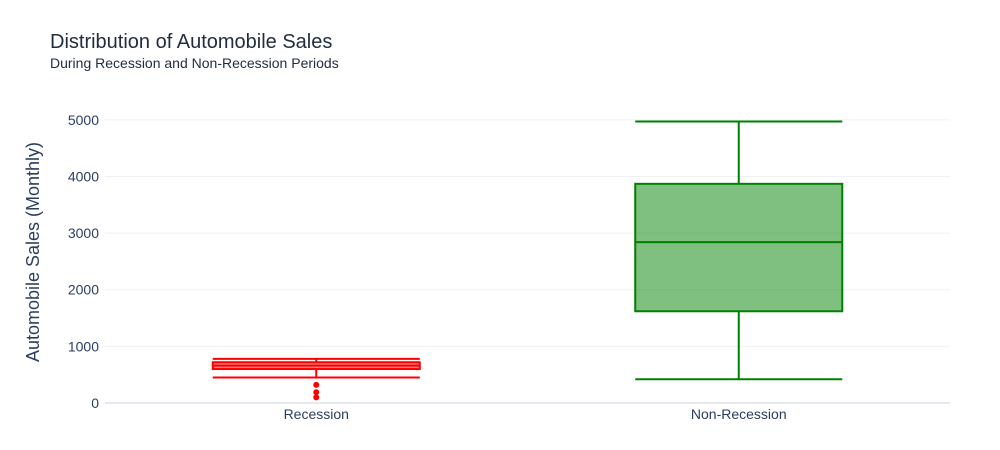 The width and height of the screenshot is (1000, 450). What do you see at coordinates (83, 290) in the screenshot?
I see `y-tick-label: 2000` at bounding box center [83, 290].